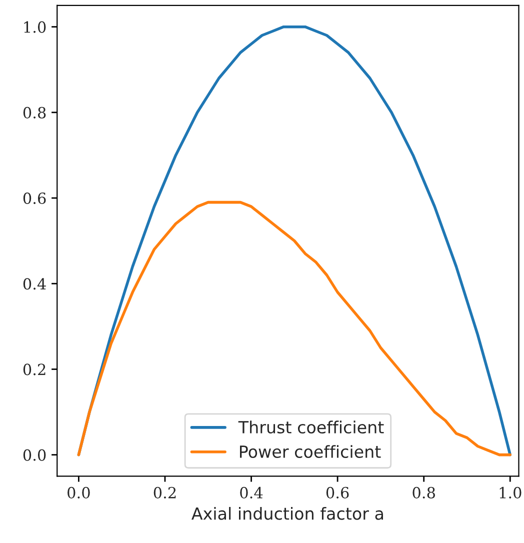 The width and height of the screenshot is (524, 543). I want to click on x-tick-label: 0.8, so click(423, 492).